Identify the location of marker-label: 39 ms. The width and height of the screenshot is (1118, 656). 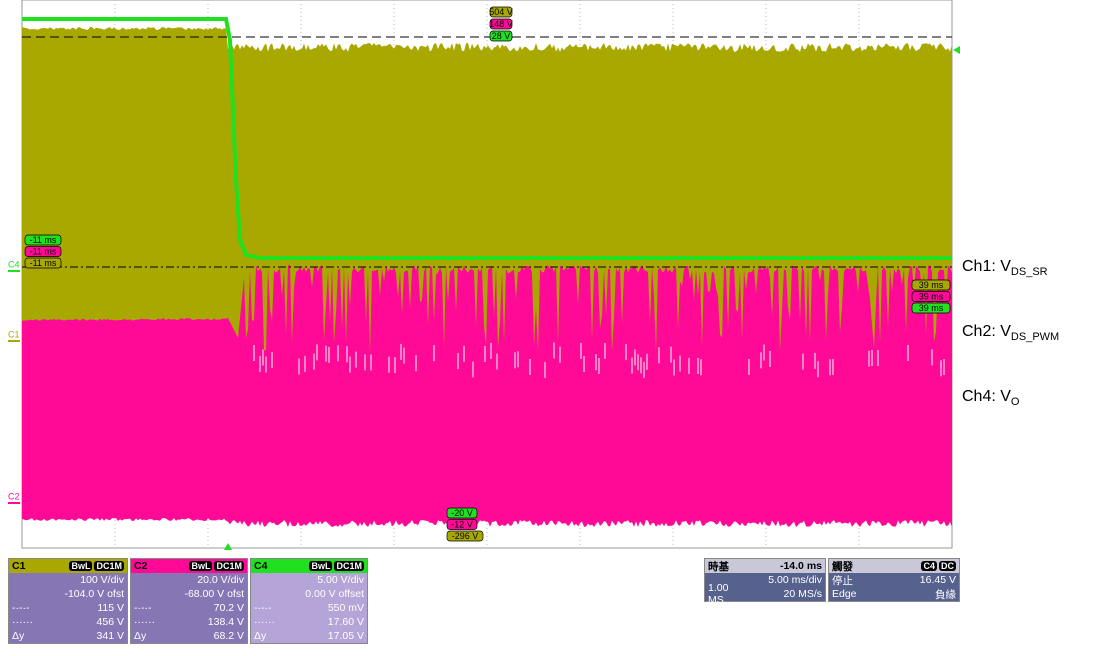
(931, 296).